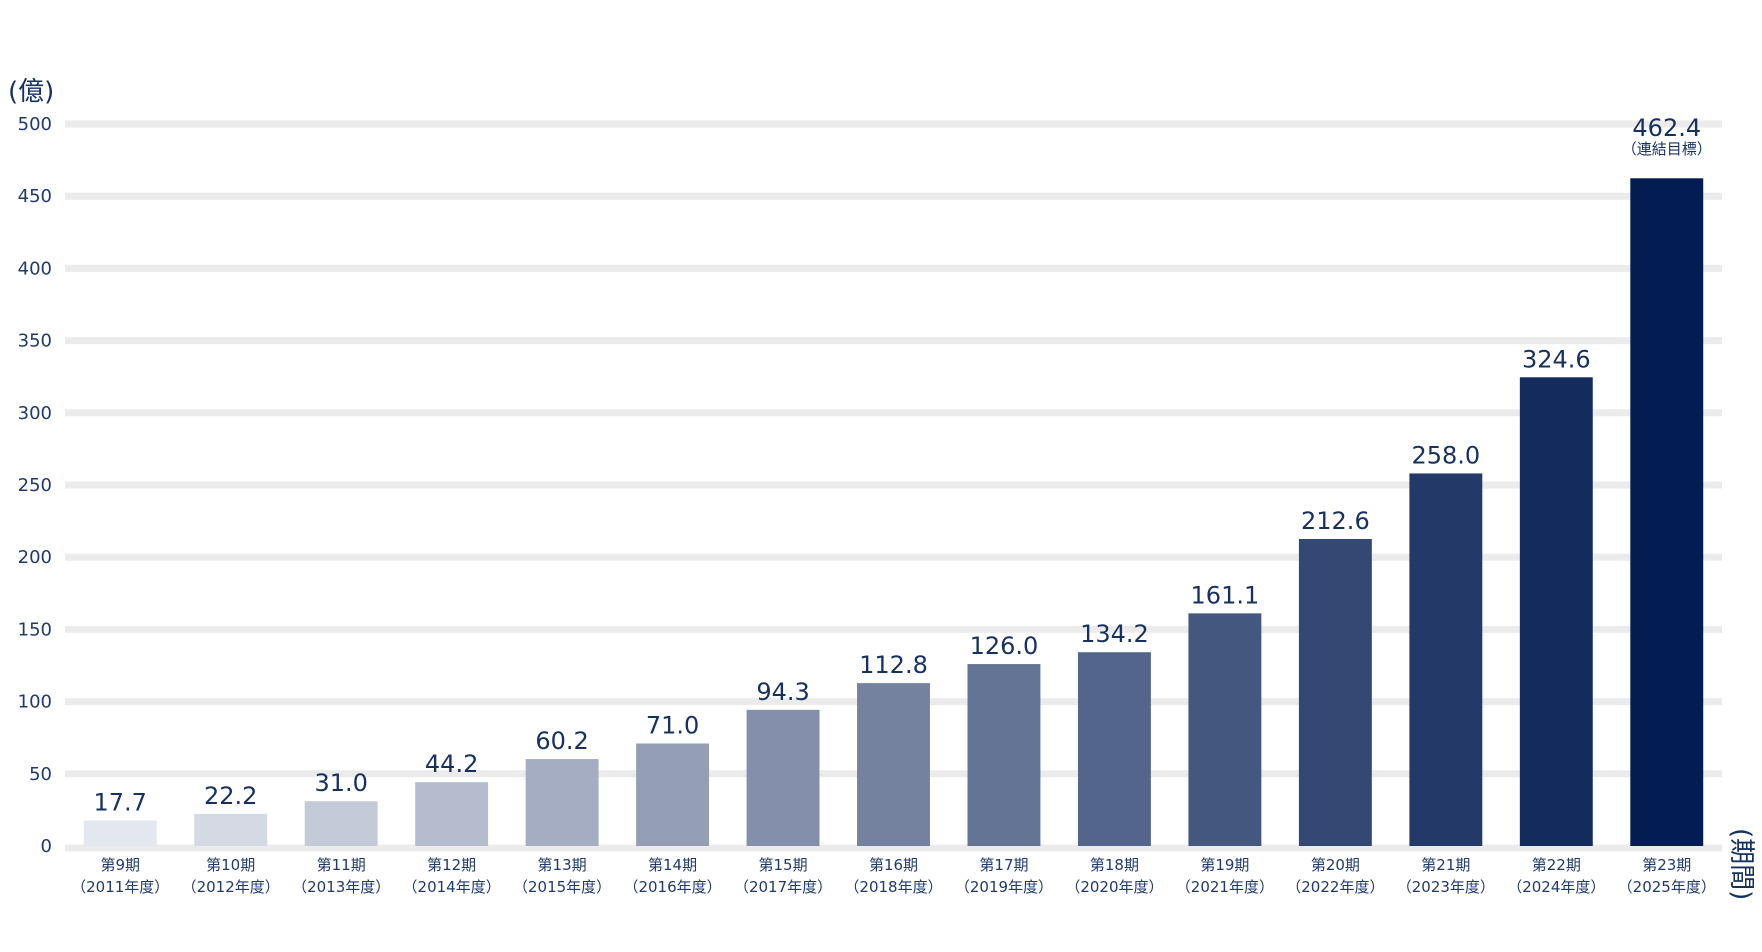  I want to click on x-tick-label: 第10期, so click(230, 865).